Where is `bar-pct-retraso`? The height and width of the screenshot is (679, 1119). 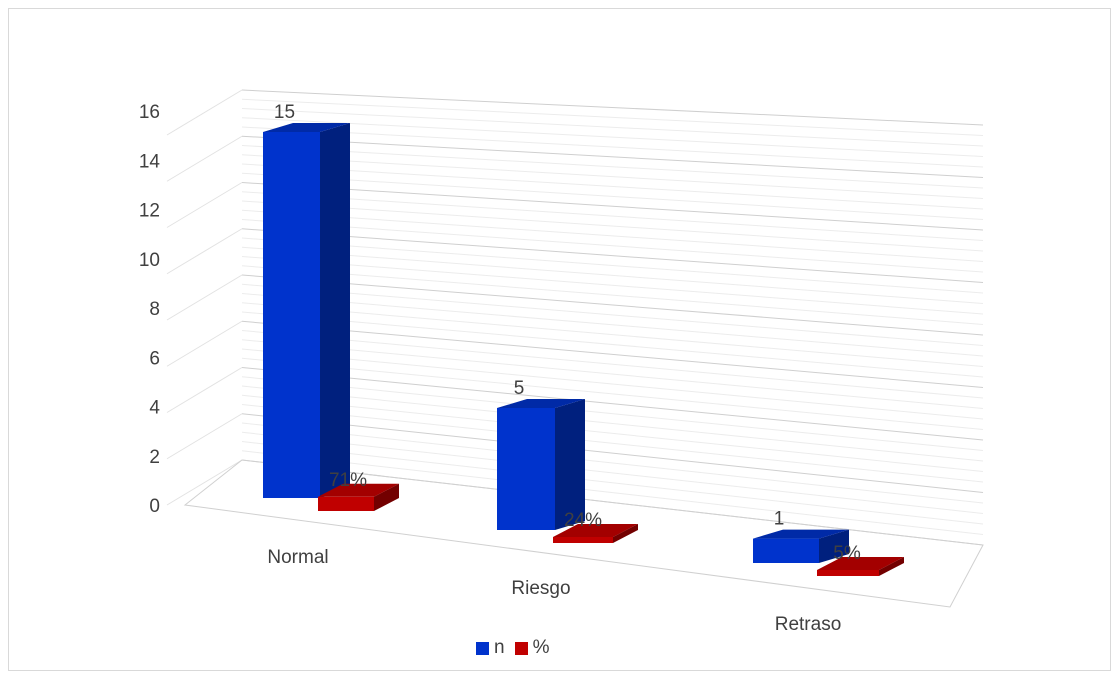 bar-pct-retraso is located at coordinates (860, 566).